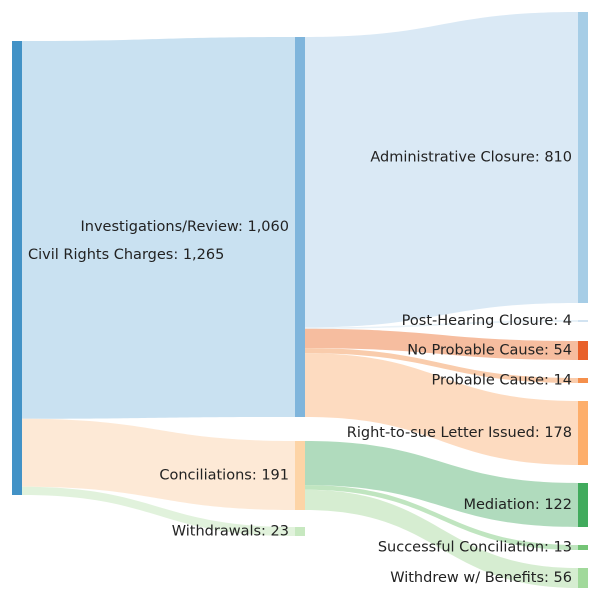 The height and width of the screenshot is (600, 600). What do you see at coordinates (300, 475) in the screenshot?
I see `node-concil` at bounding box center [300, 475].